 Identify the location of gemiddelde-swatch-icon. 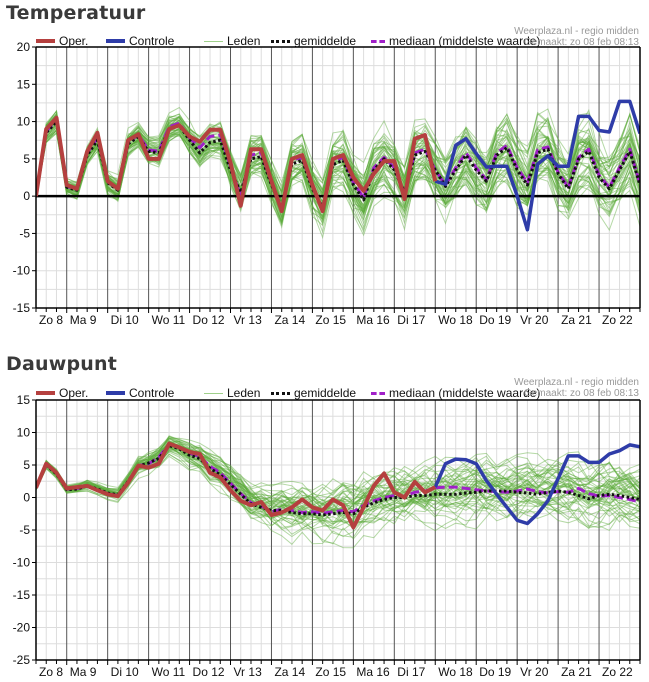
(280, 393).